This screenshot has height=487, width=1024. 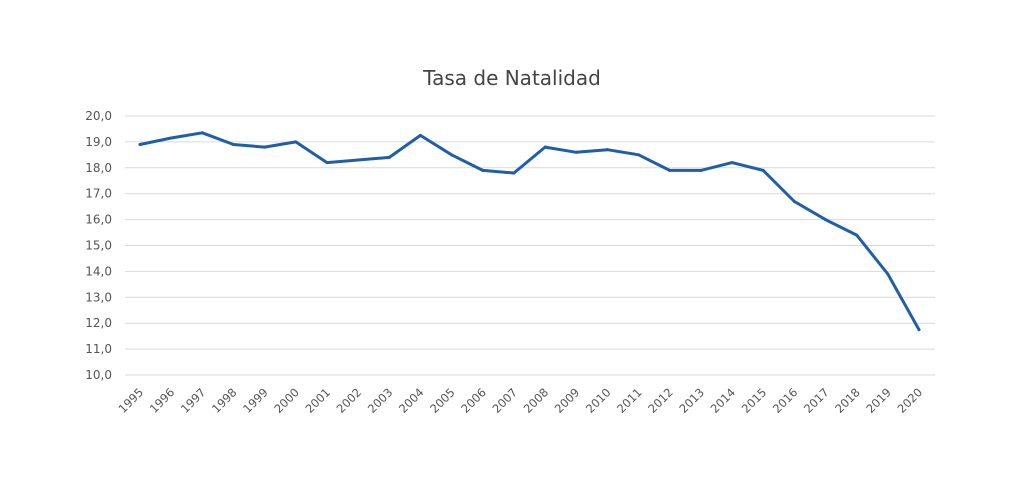 I want to click on y-tick-label: 12,0, so click(x=98, y=323).